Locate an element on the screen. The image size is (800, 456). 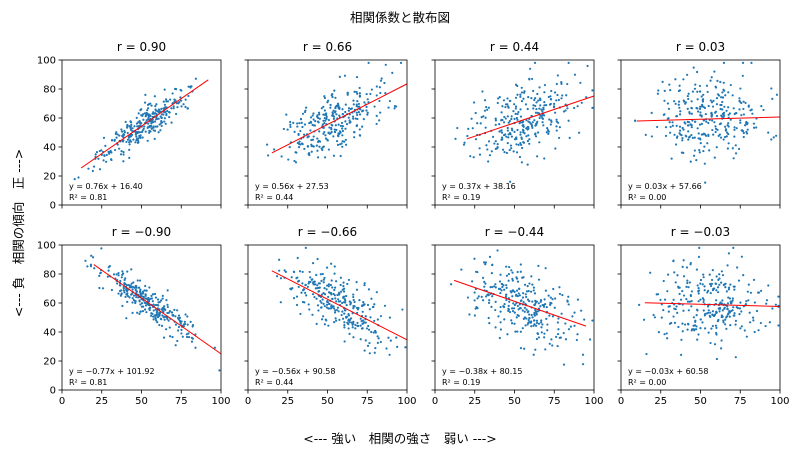
panel-title: r = −0.03 is located at coordinates (700, 232).